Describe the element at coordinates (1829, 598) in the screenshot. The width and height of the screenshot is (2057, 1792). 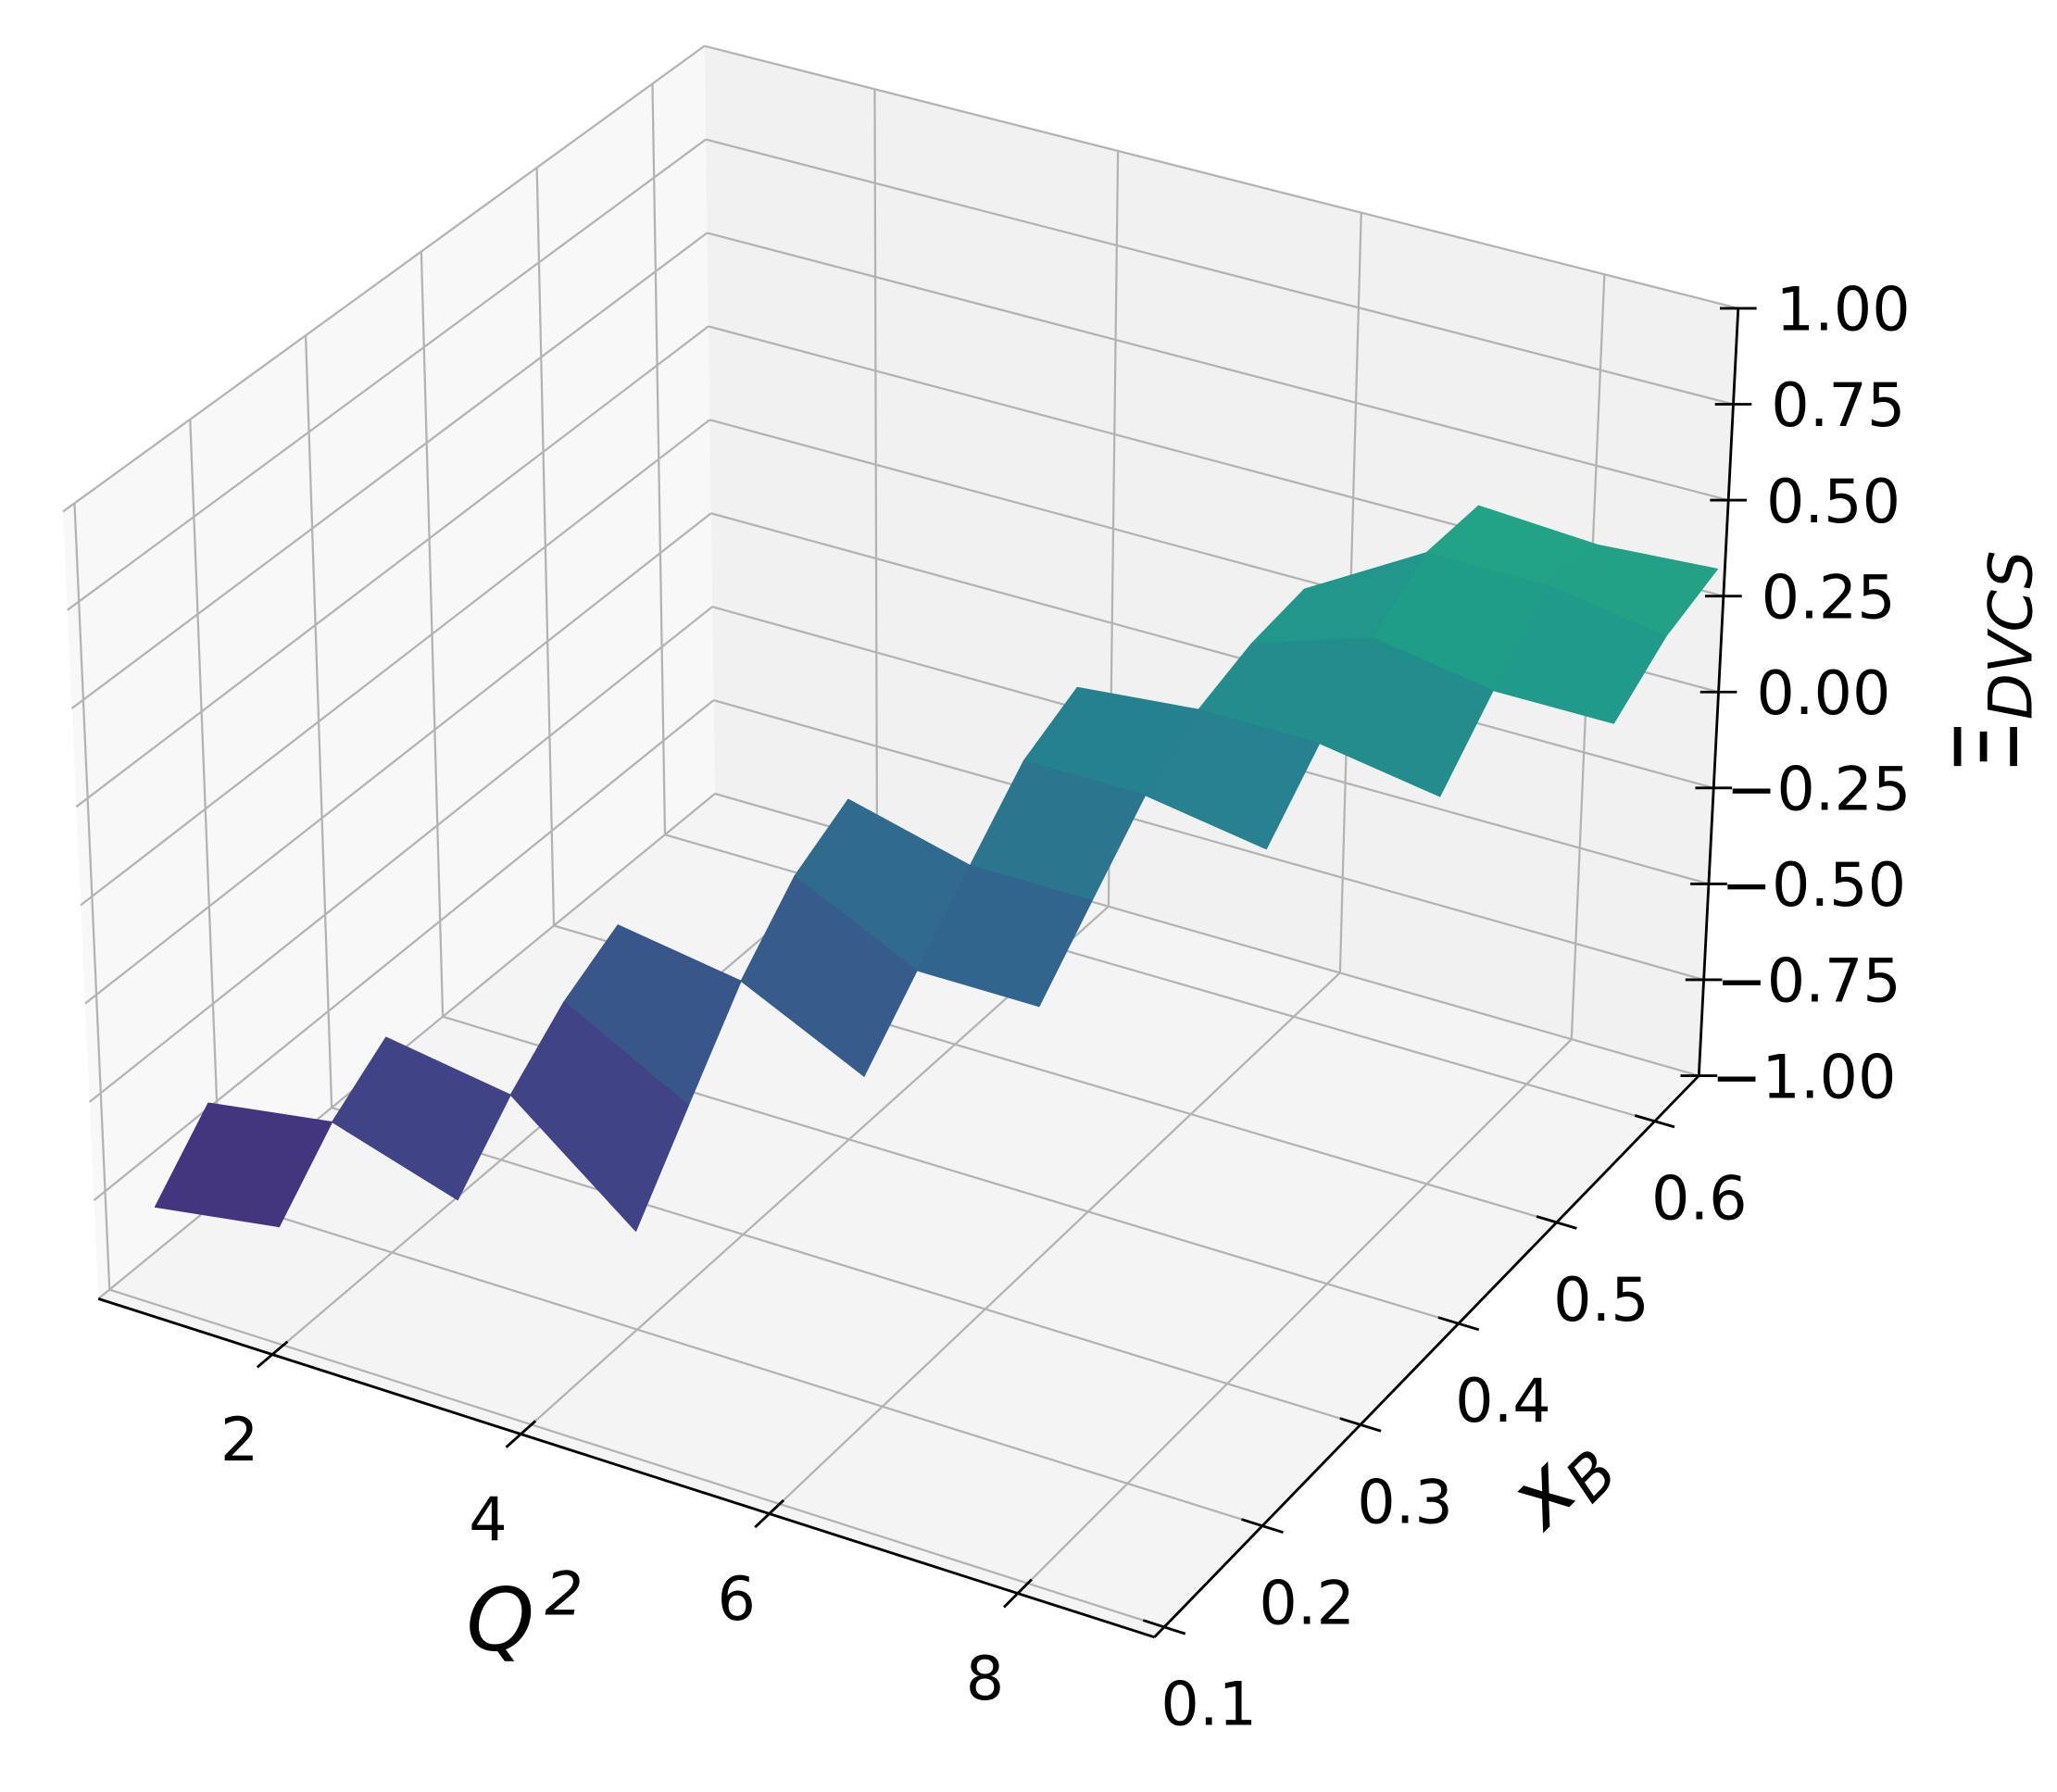
I see `z-tick-label: 0.25` at that location.